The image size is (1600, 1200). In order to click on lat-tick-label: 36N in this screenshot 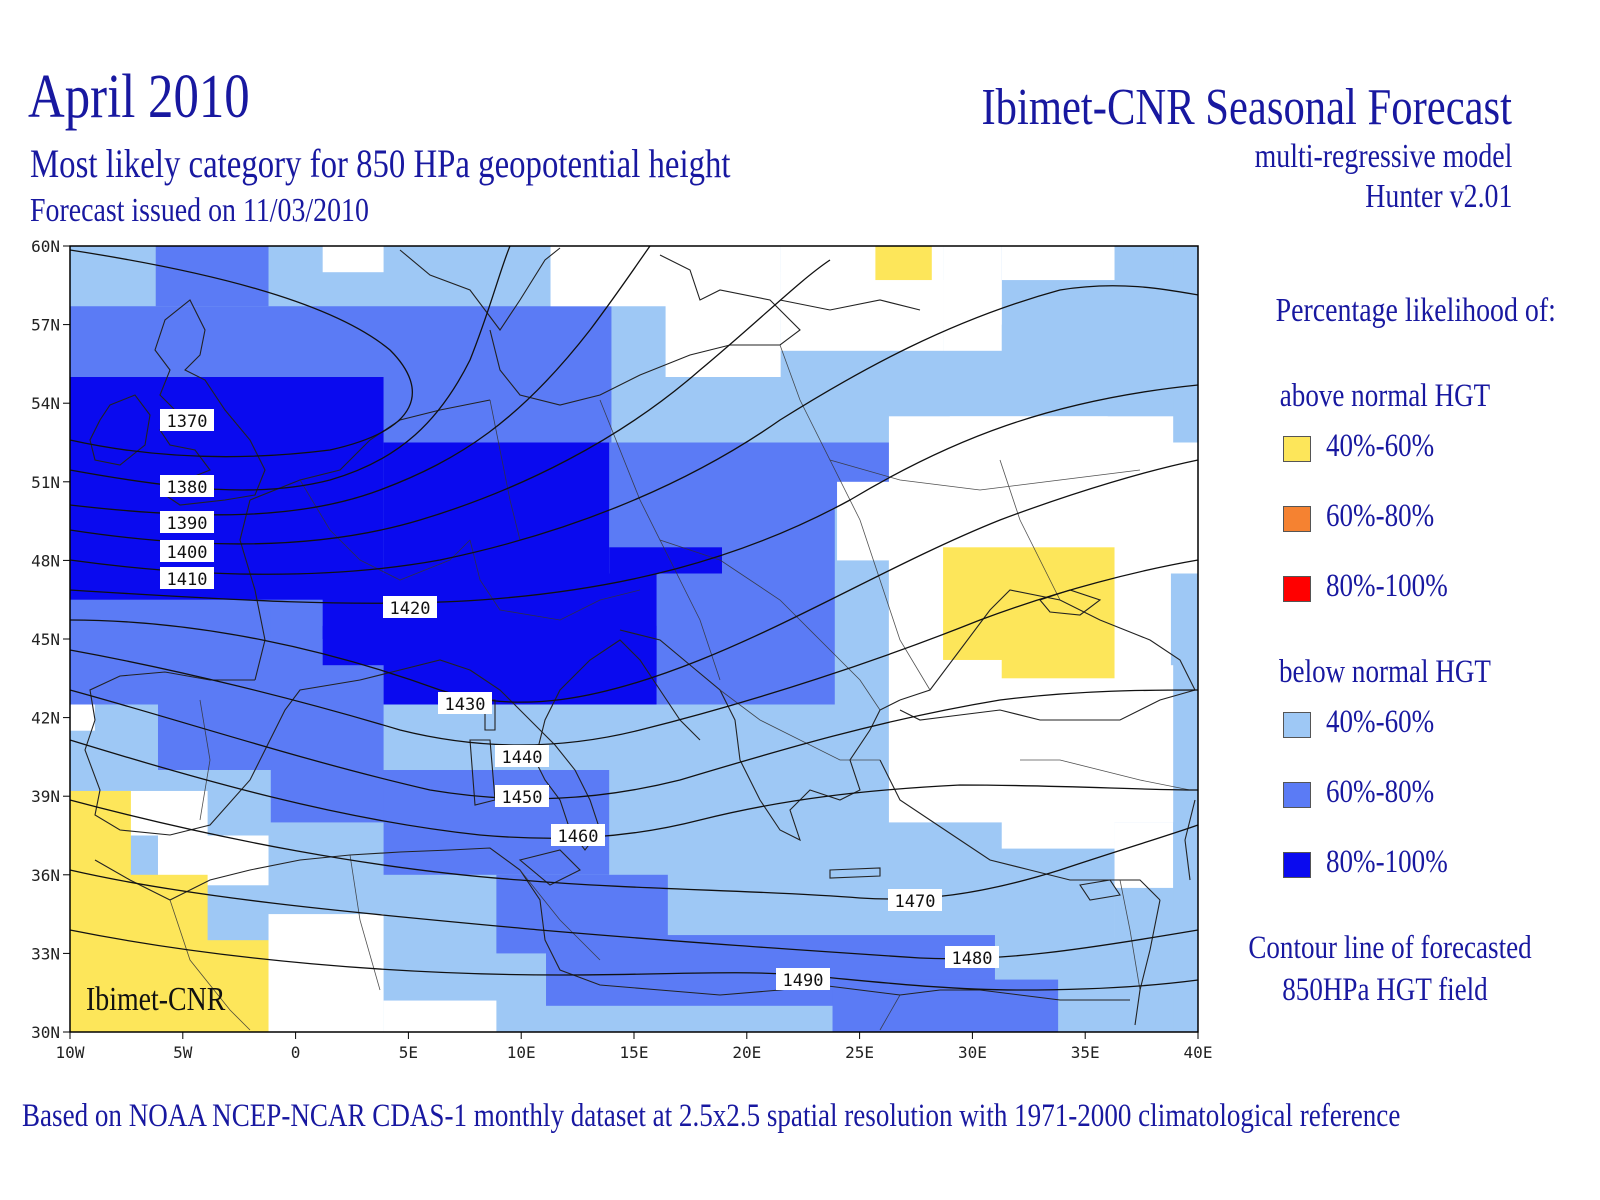, I will do `click(45, 875)`.